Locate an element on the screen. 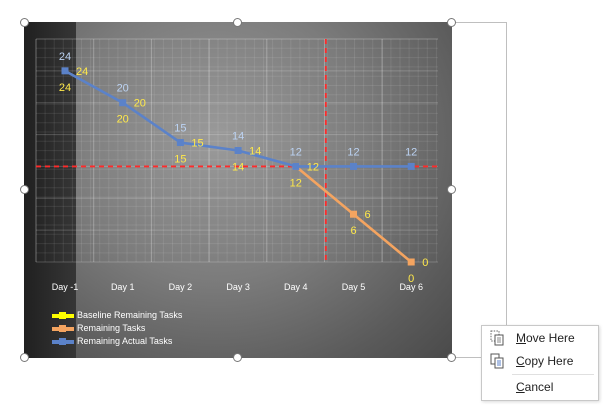 Image resolution: width=608 pixels, height=416 pixels. data-label-actual: 24 is located at coordinates (65, 57).